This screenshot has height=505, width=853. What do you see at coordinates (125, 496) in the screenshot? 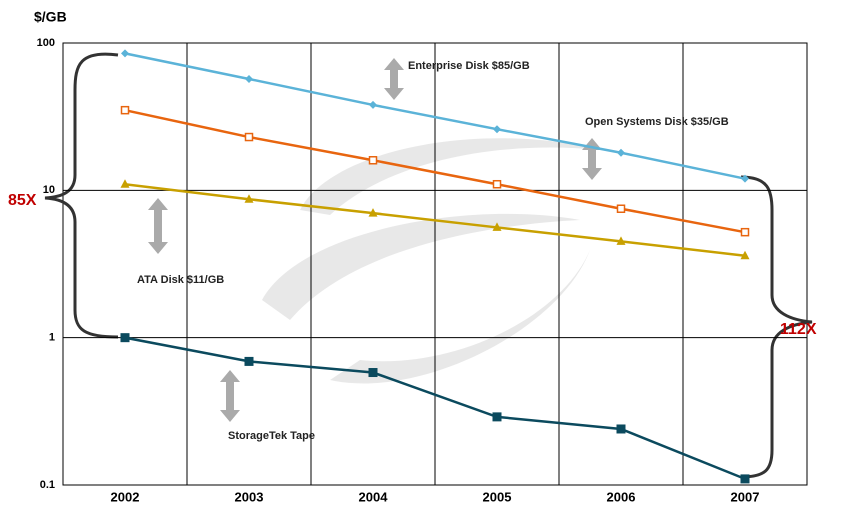
I see `x-tick-label: 2002` at bounding box center [125, 496].